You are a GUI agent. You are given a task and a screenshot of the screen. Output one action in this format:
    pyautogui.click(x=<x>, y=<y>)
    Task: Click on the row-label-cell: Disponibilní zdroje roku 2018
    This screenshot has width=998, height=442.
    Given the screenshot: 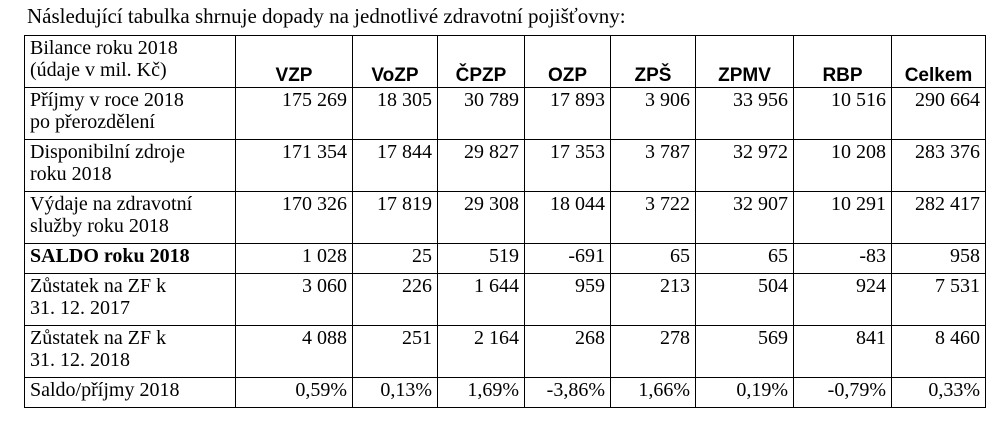 What is the action you would take?
    pyautogui.click(x=130, y=165)
    